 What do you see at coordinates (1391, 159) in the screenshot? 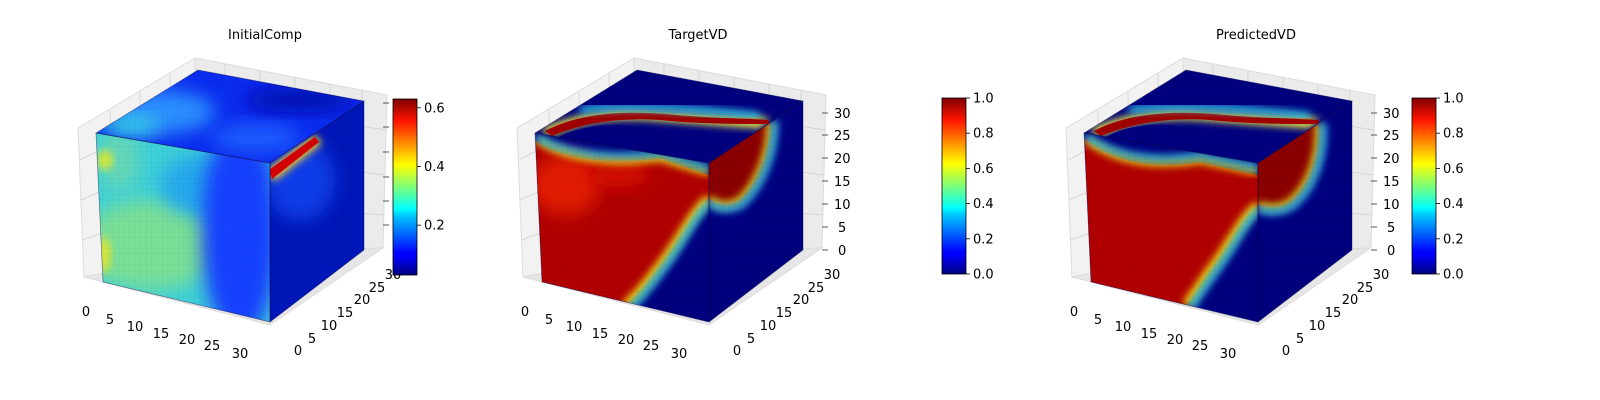
I see `z-tick: 20` at bounding box center [1391, 159].